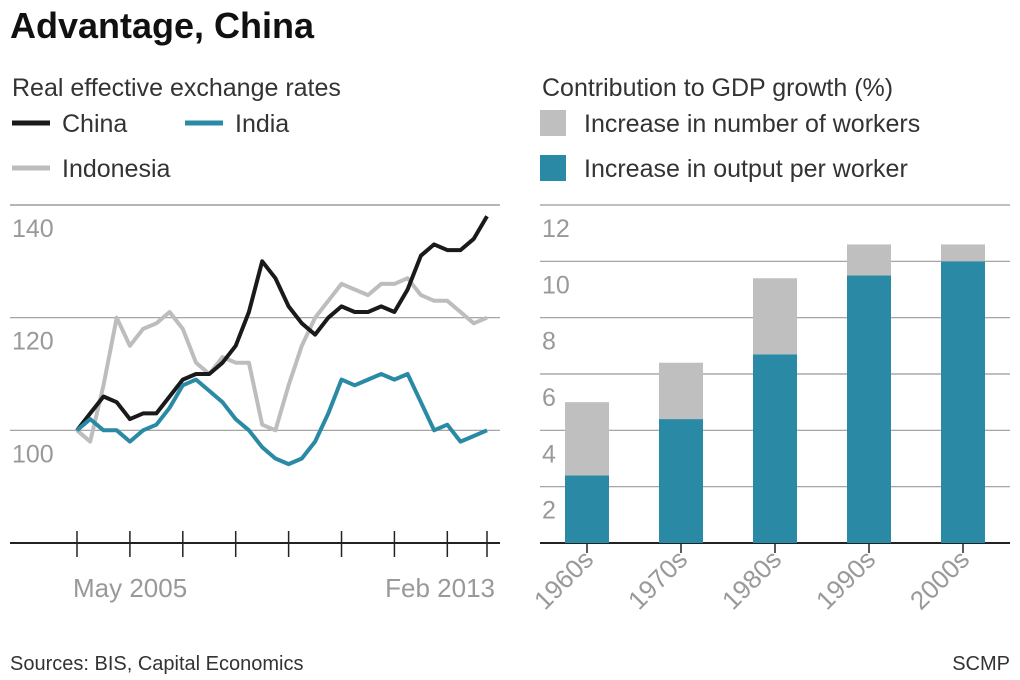 This screenshot has height=680, width=1020. I want to click on chart-title: Real effective exchange rates, so click(176, 88).